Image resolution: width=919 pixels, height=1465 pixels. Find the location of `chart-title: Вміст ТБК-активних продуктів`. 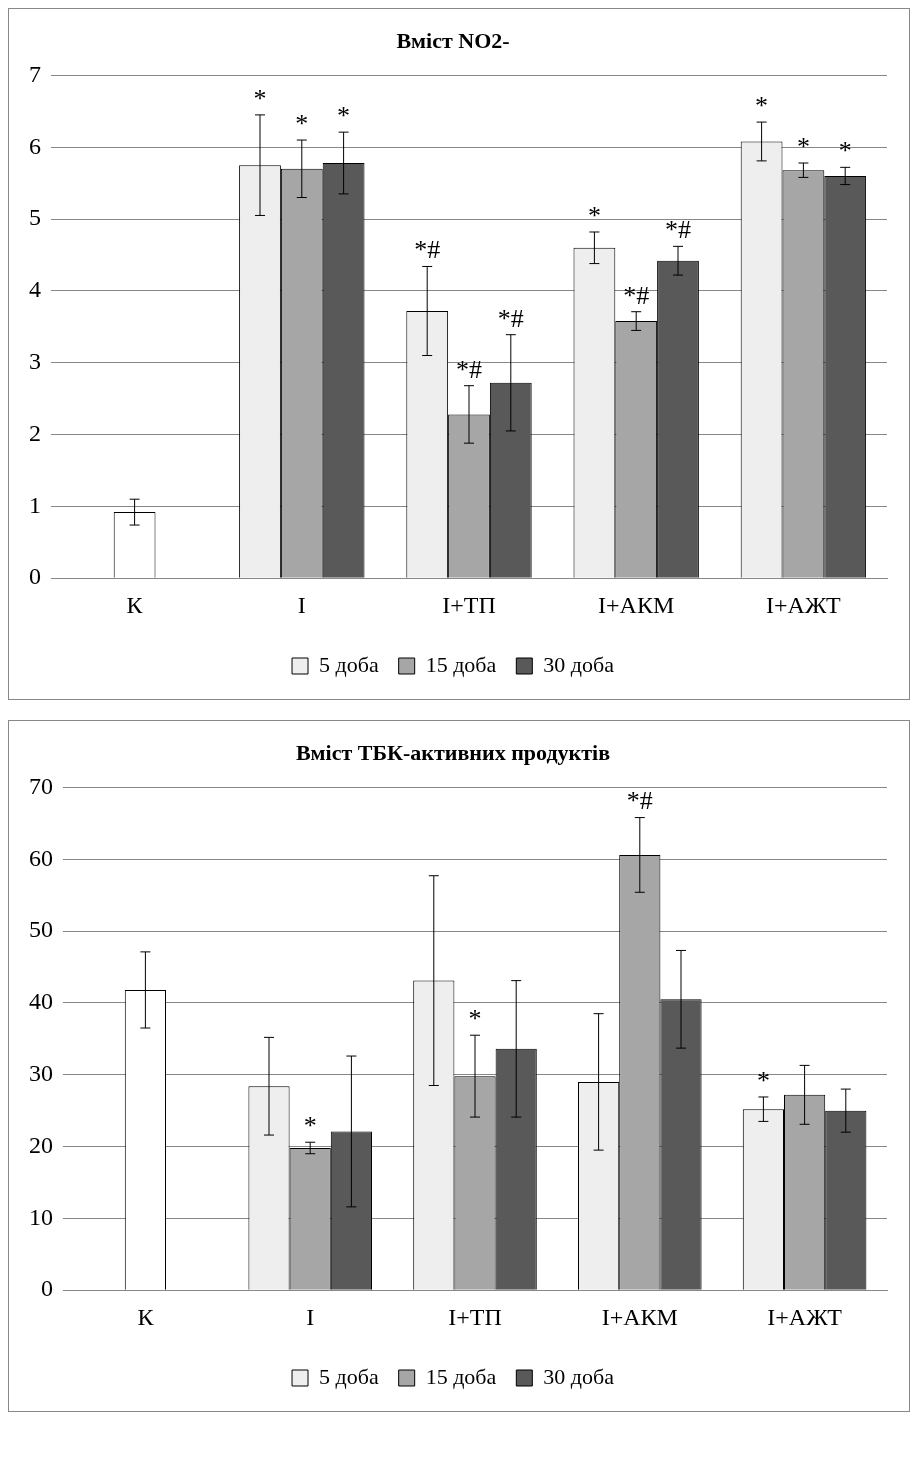

chart-title: Вміст ТБК-активних продуктів is located at coordinates (453, 752).